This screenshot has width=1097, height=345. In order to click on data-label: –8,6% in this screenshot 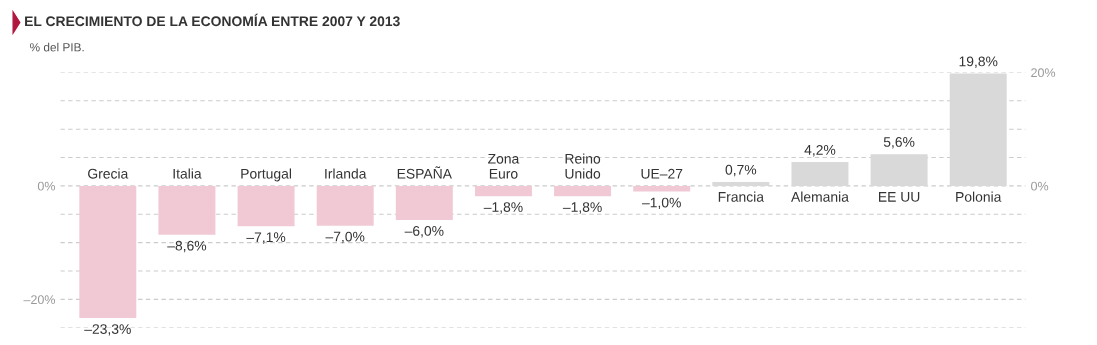, I will do `click(187, 246)`.